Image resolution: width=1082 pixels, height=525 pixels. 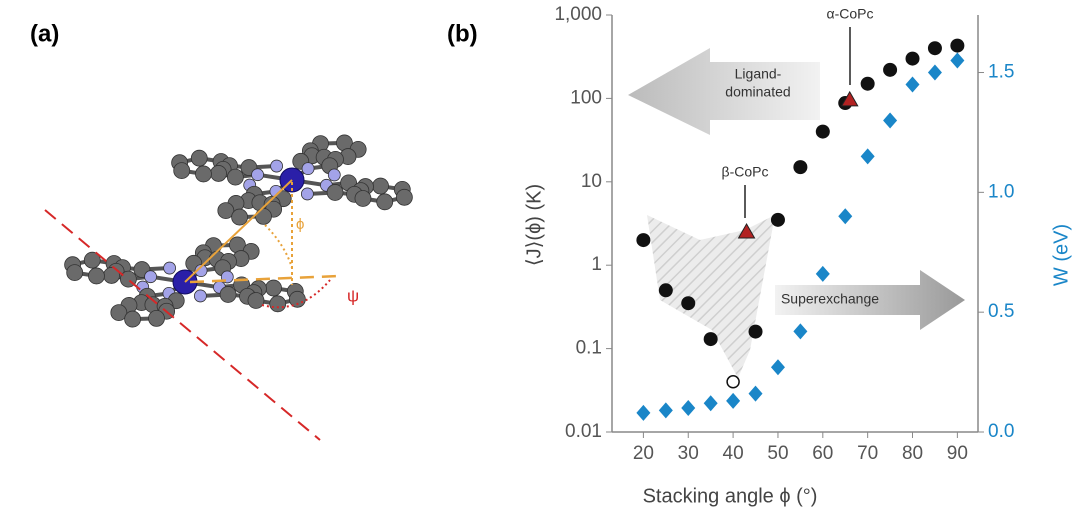 I want to click on y-tick-label: 1, so click(x=596, y=264).